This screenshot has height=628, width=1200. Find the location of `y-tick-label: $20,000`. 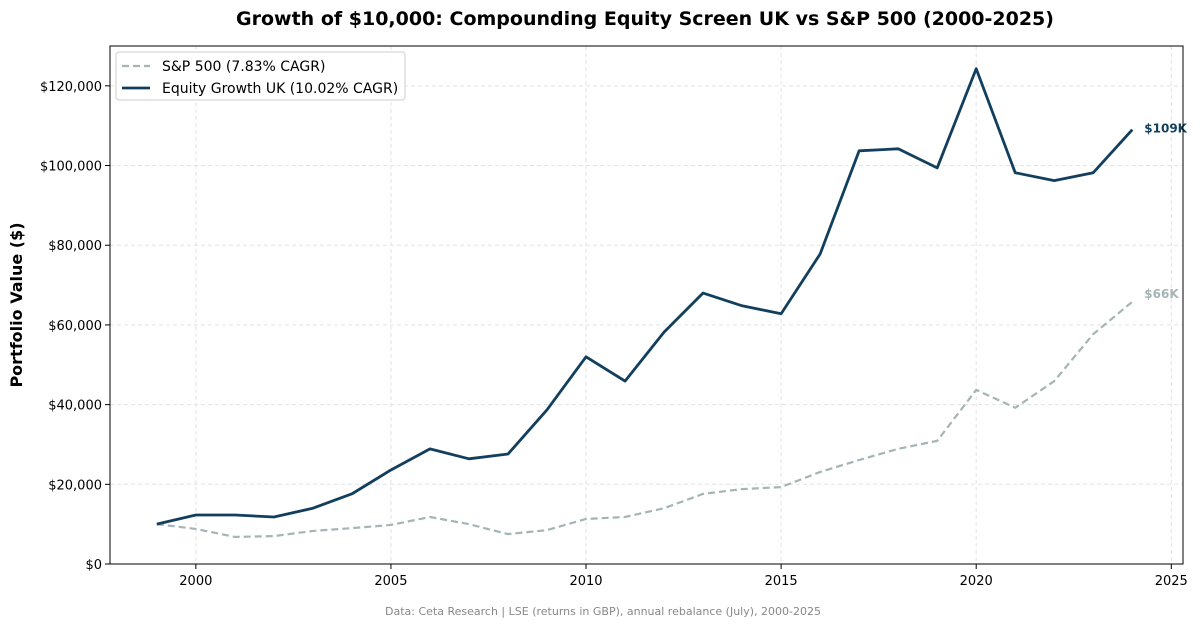

y-tick-label: $20,000 is located at coordinates (75, 485).